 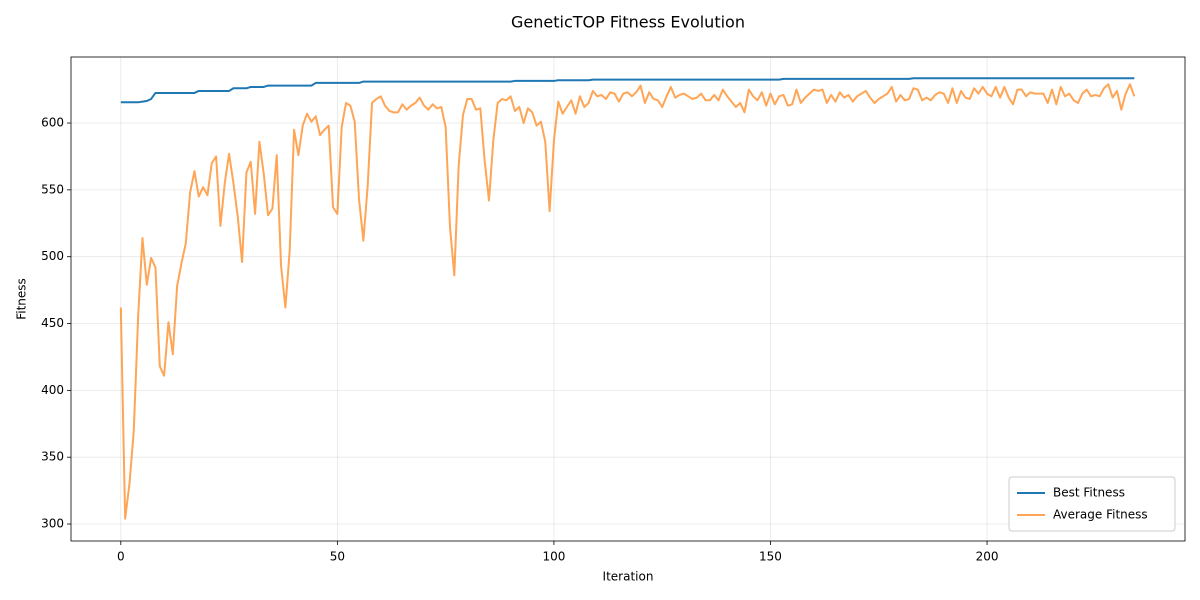 I want to click on series-line, so click(x=627, y=90).